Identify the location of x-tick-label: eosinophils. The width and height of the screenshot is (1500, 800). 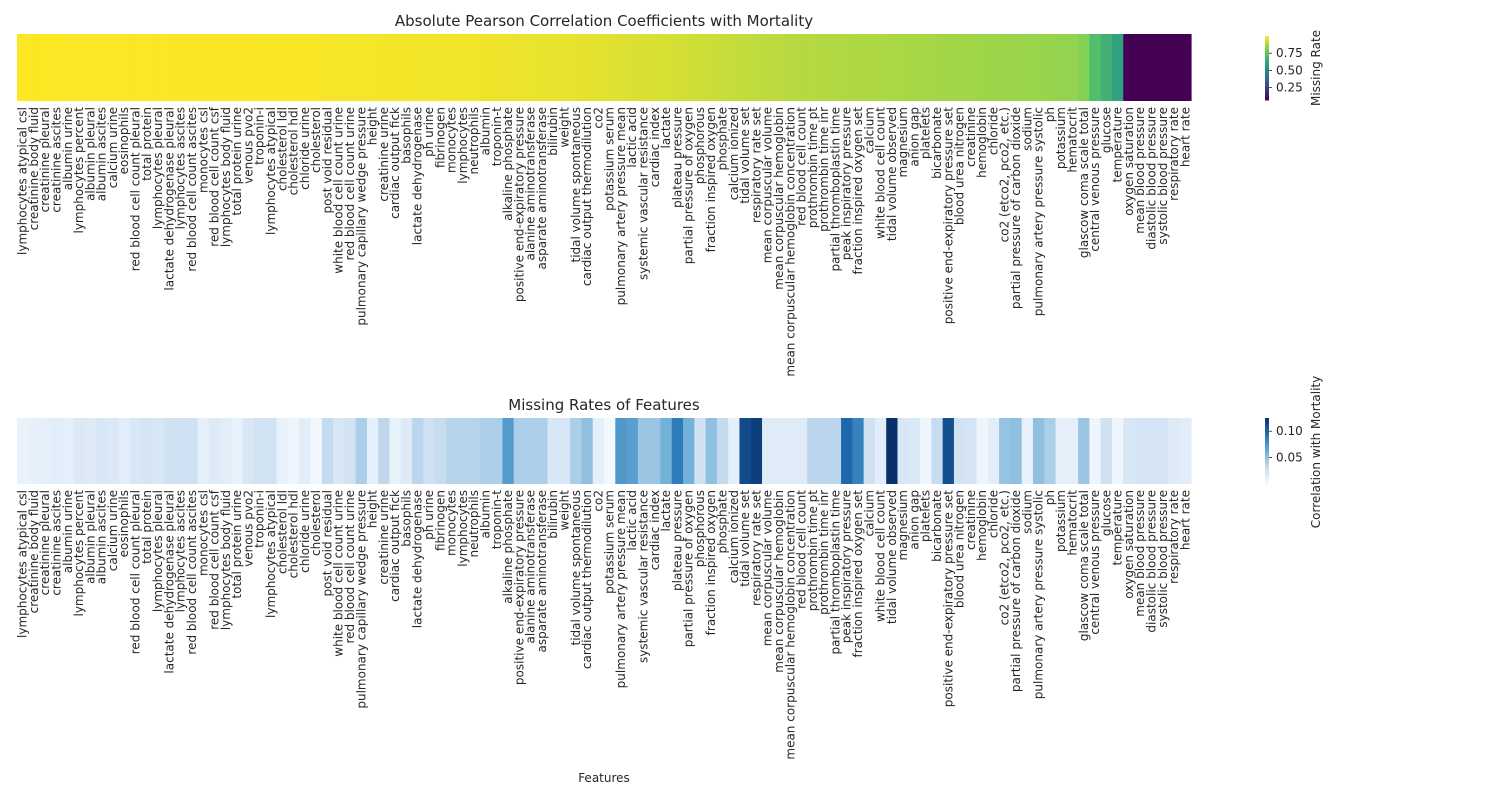
(124, 523).